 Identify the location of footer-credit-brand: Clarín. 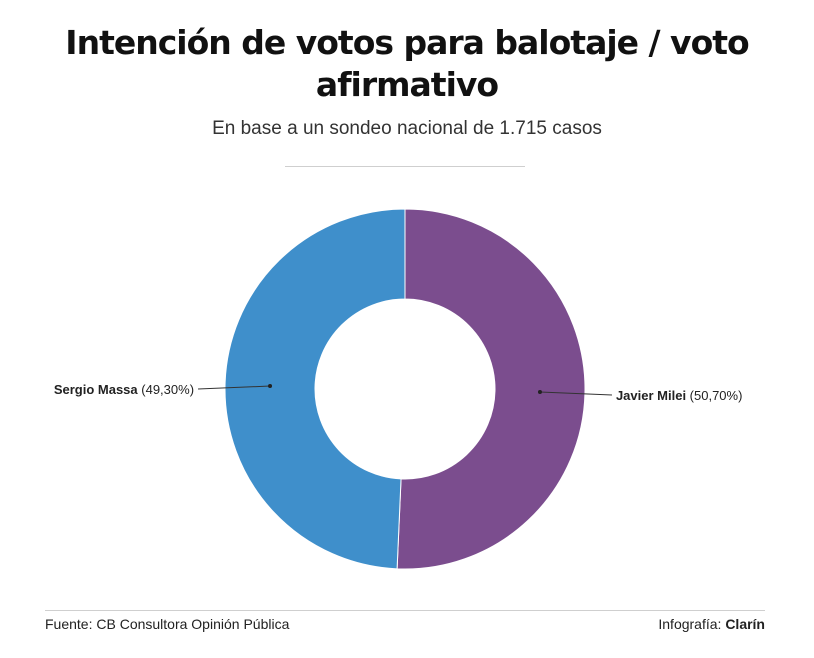
(745, 624).